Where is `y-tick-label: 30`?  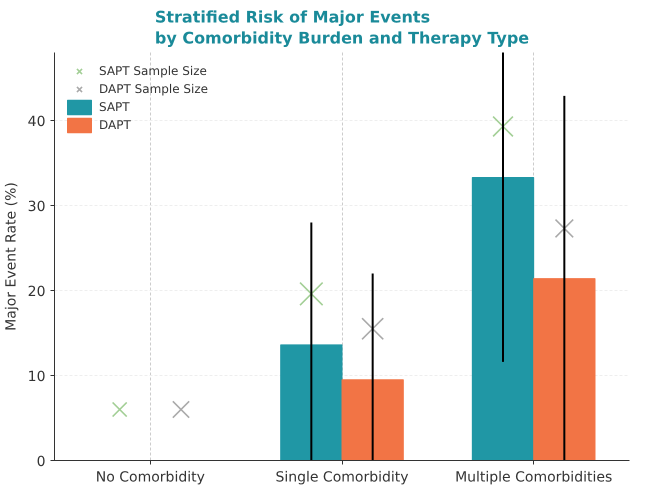 y-tick-label: 30 is located at coordinates (37, 207).